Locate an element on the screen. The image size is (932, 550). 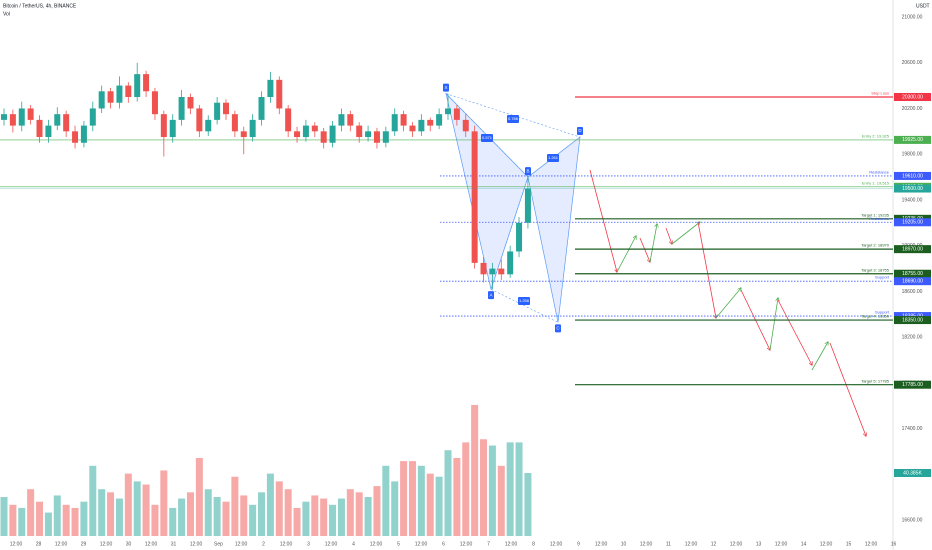
y-tick-label: 21000.00 is located at coordinates (912, 17).